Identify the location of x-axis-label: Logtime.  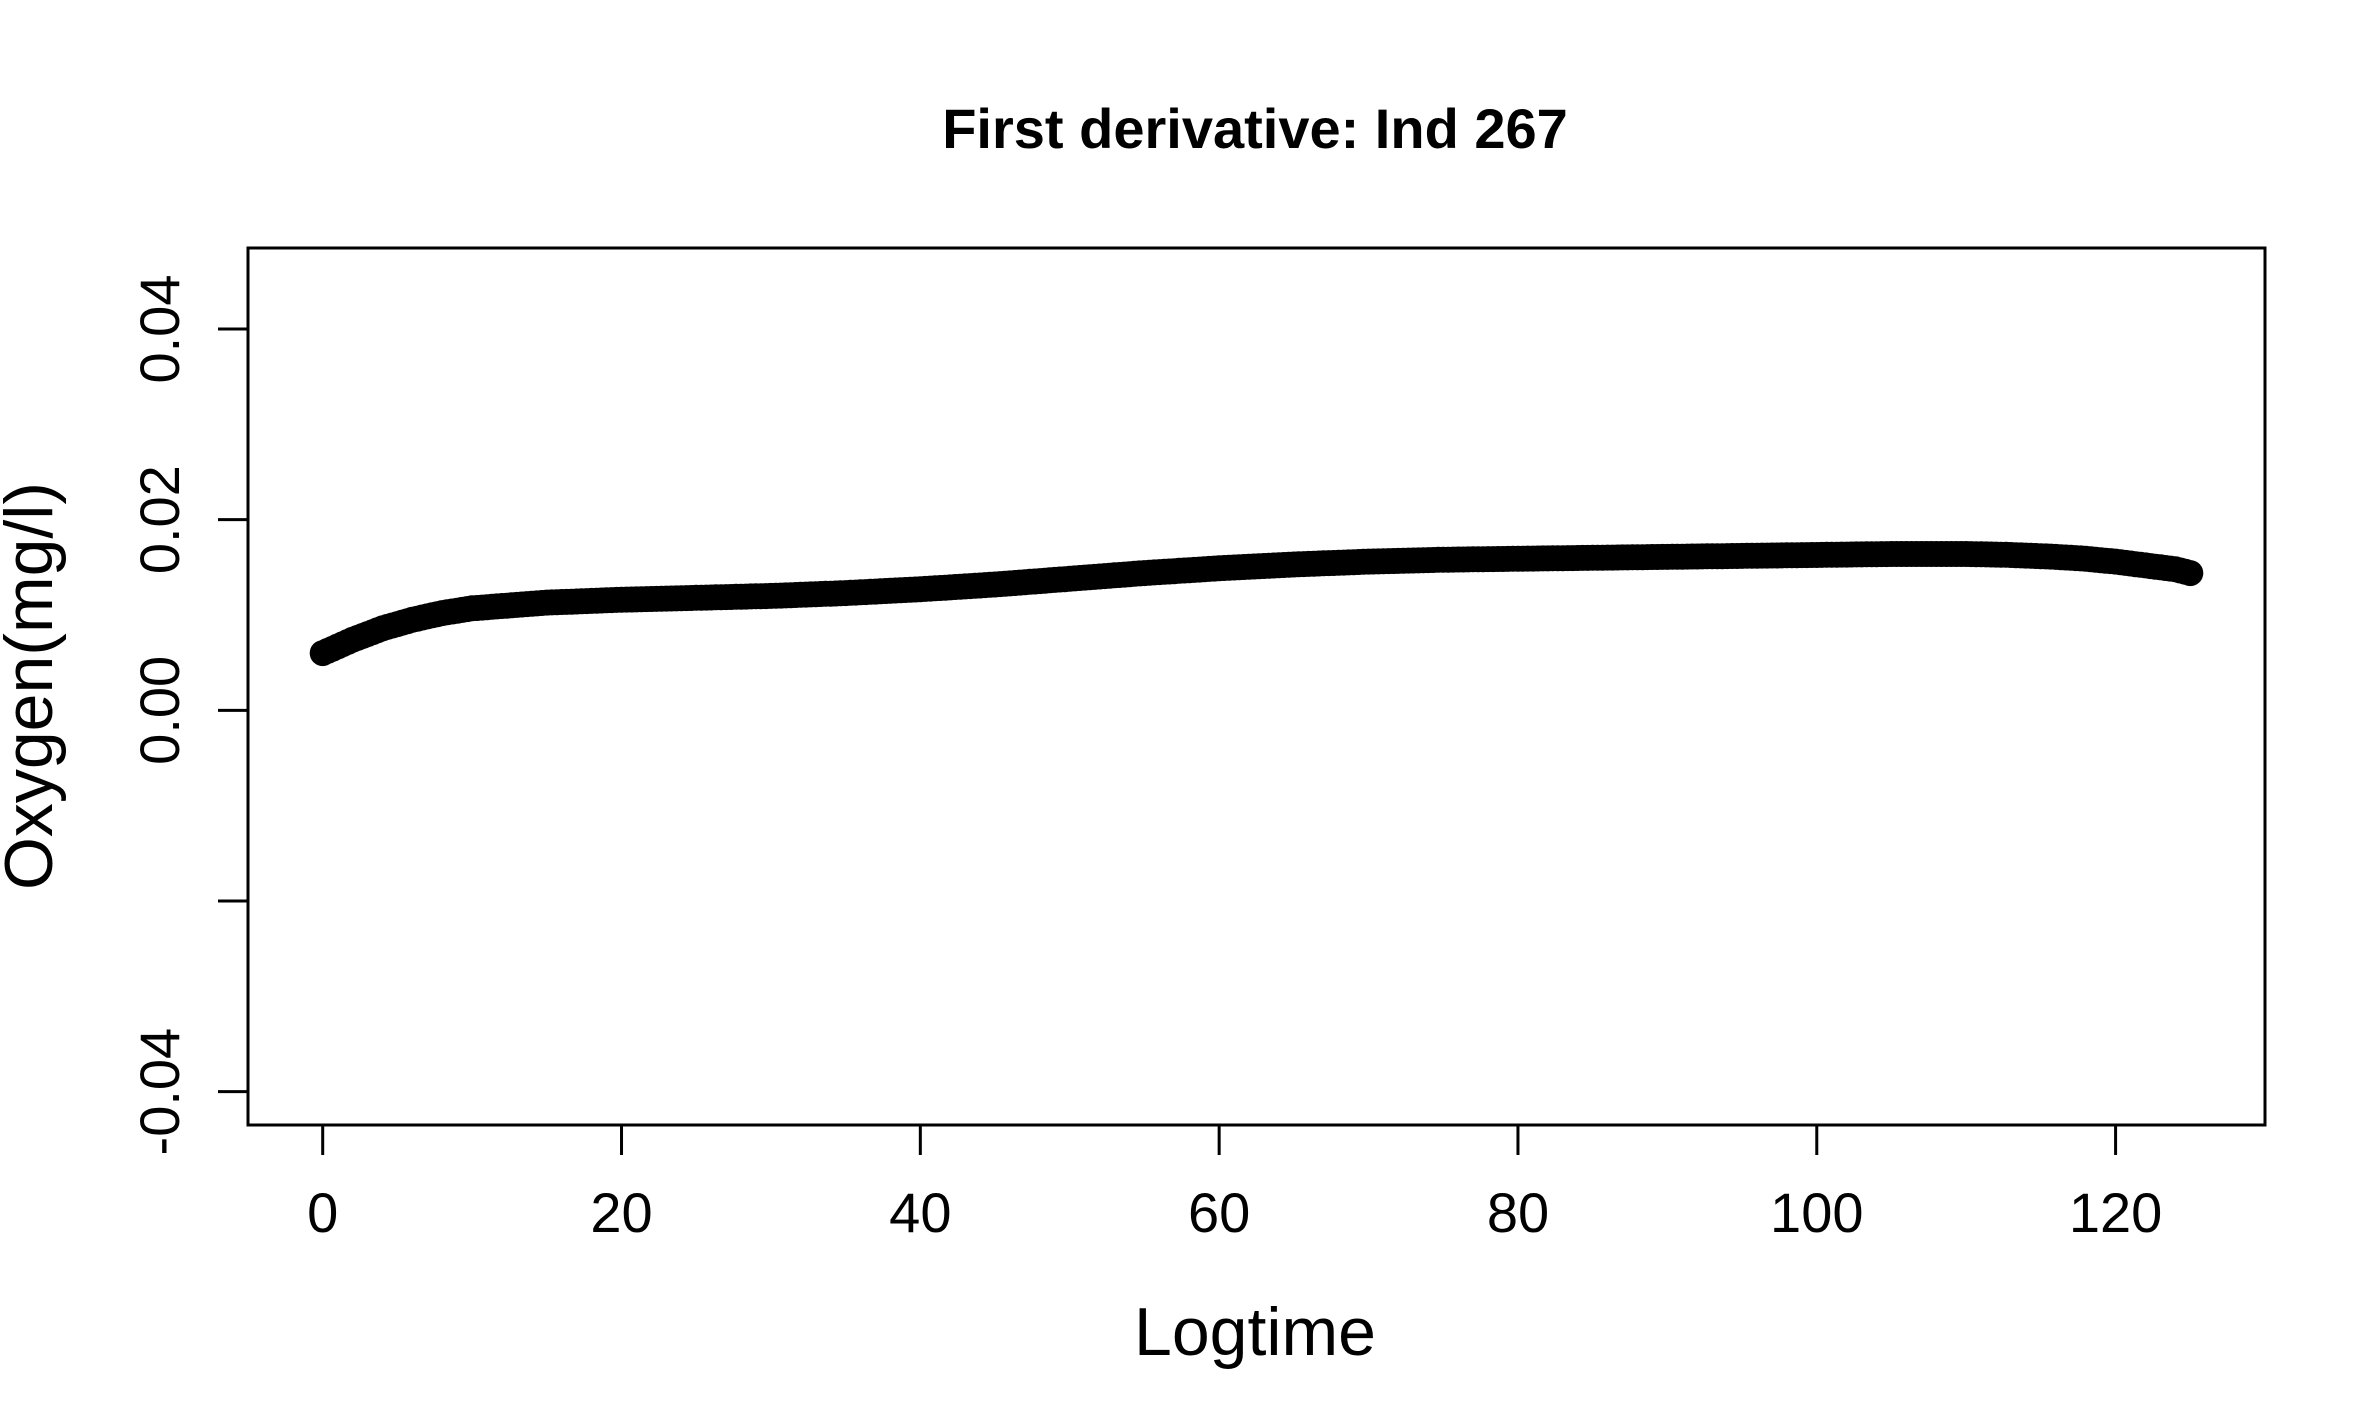
(1255, 1332).